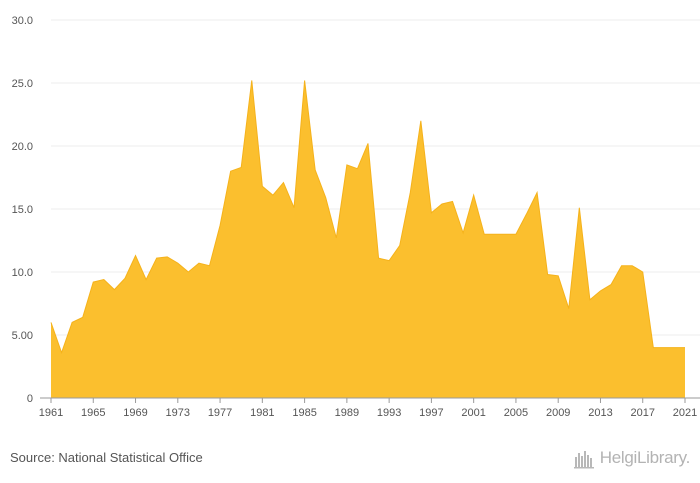  I want to click on brand-name: HelgiLibrary., so click(645, 457).